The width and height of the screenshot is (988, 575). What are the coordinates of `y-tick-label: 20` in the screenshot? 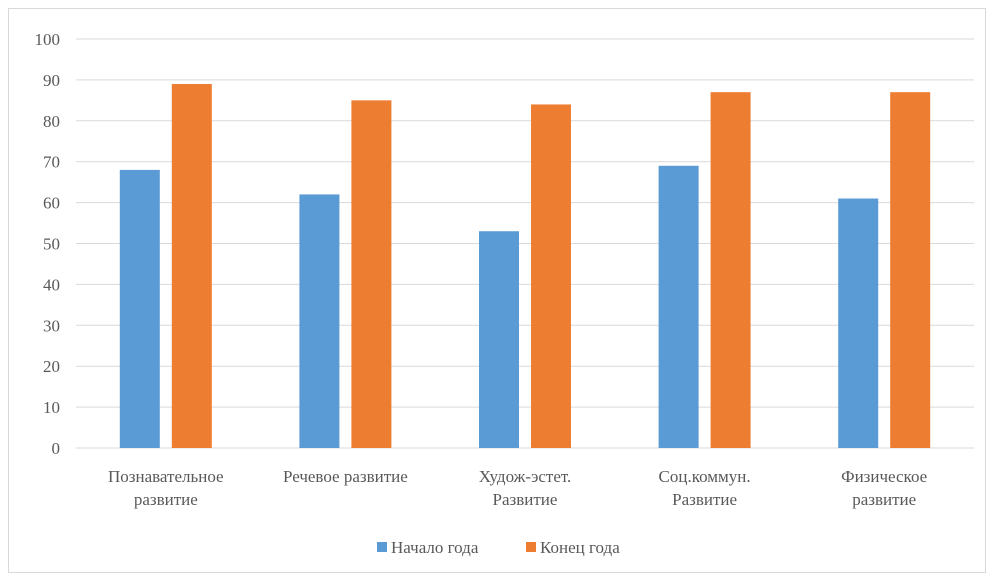 It's located at (51, 366).